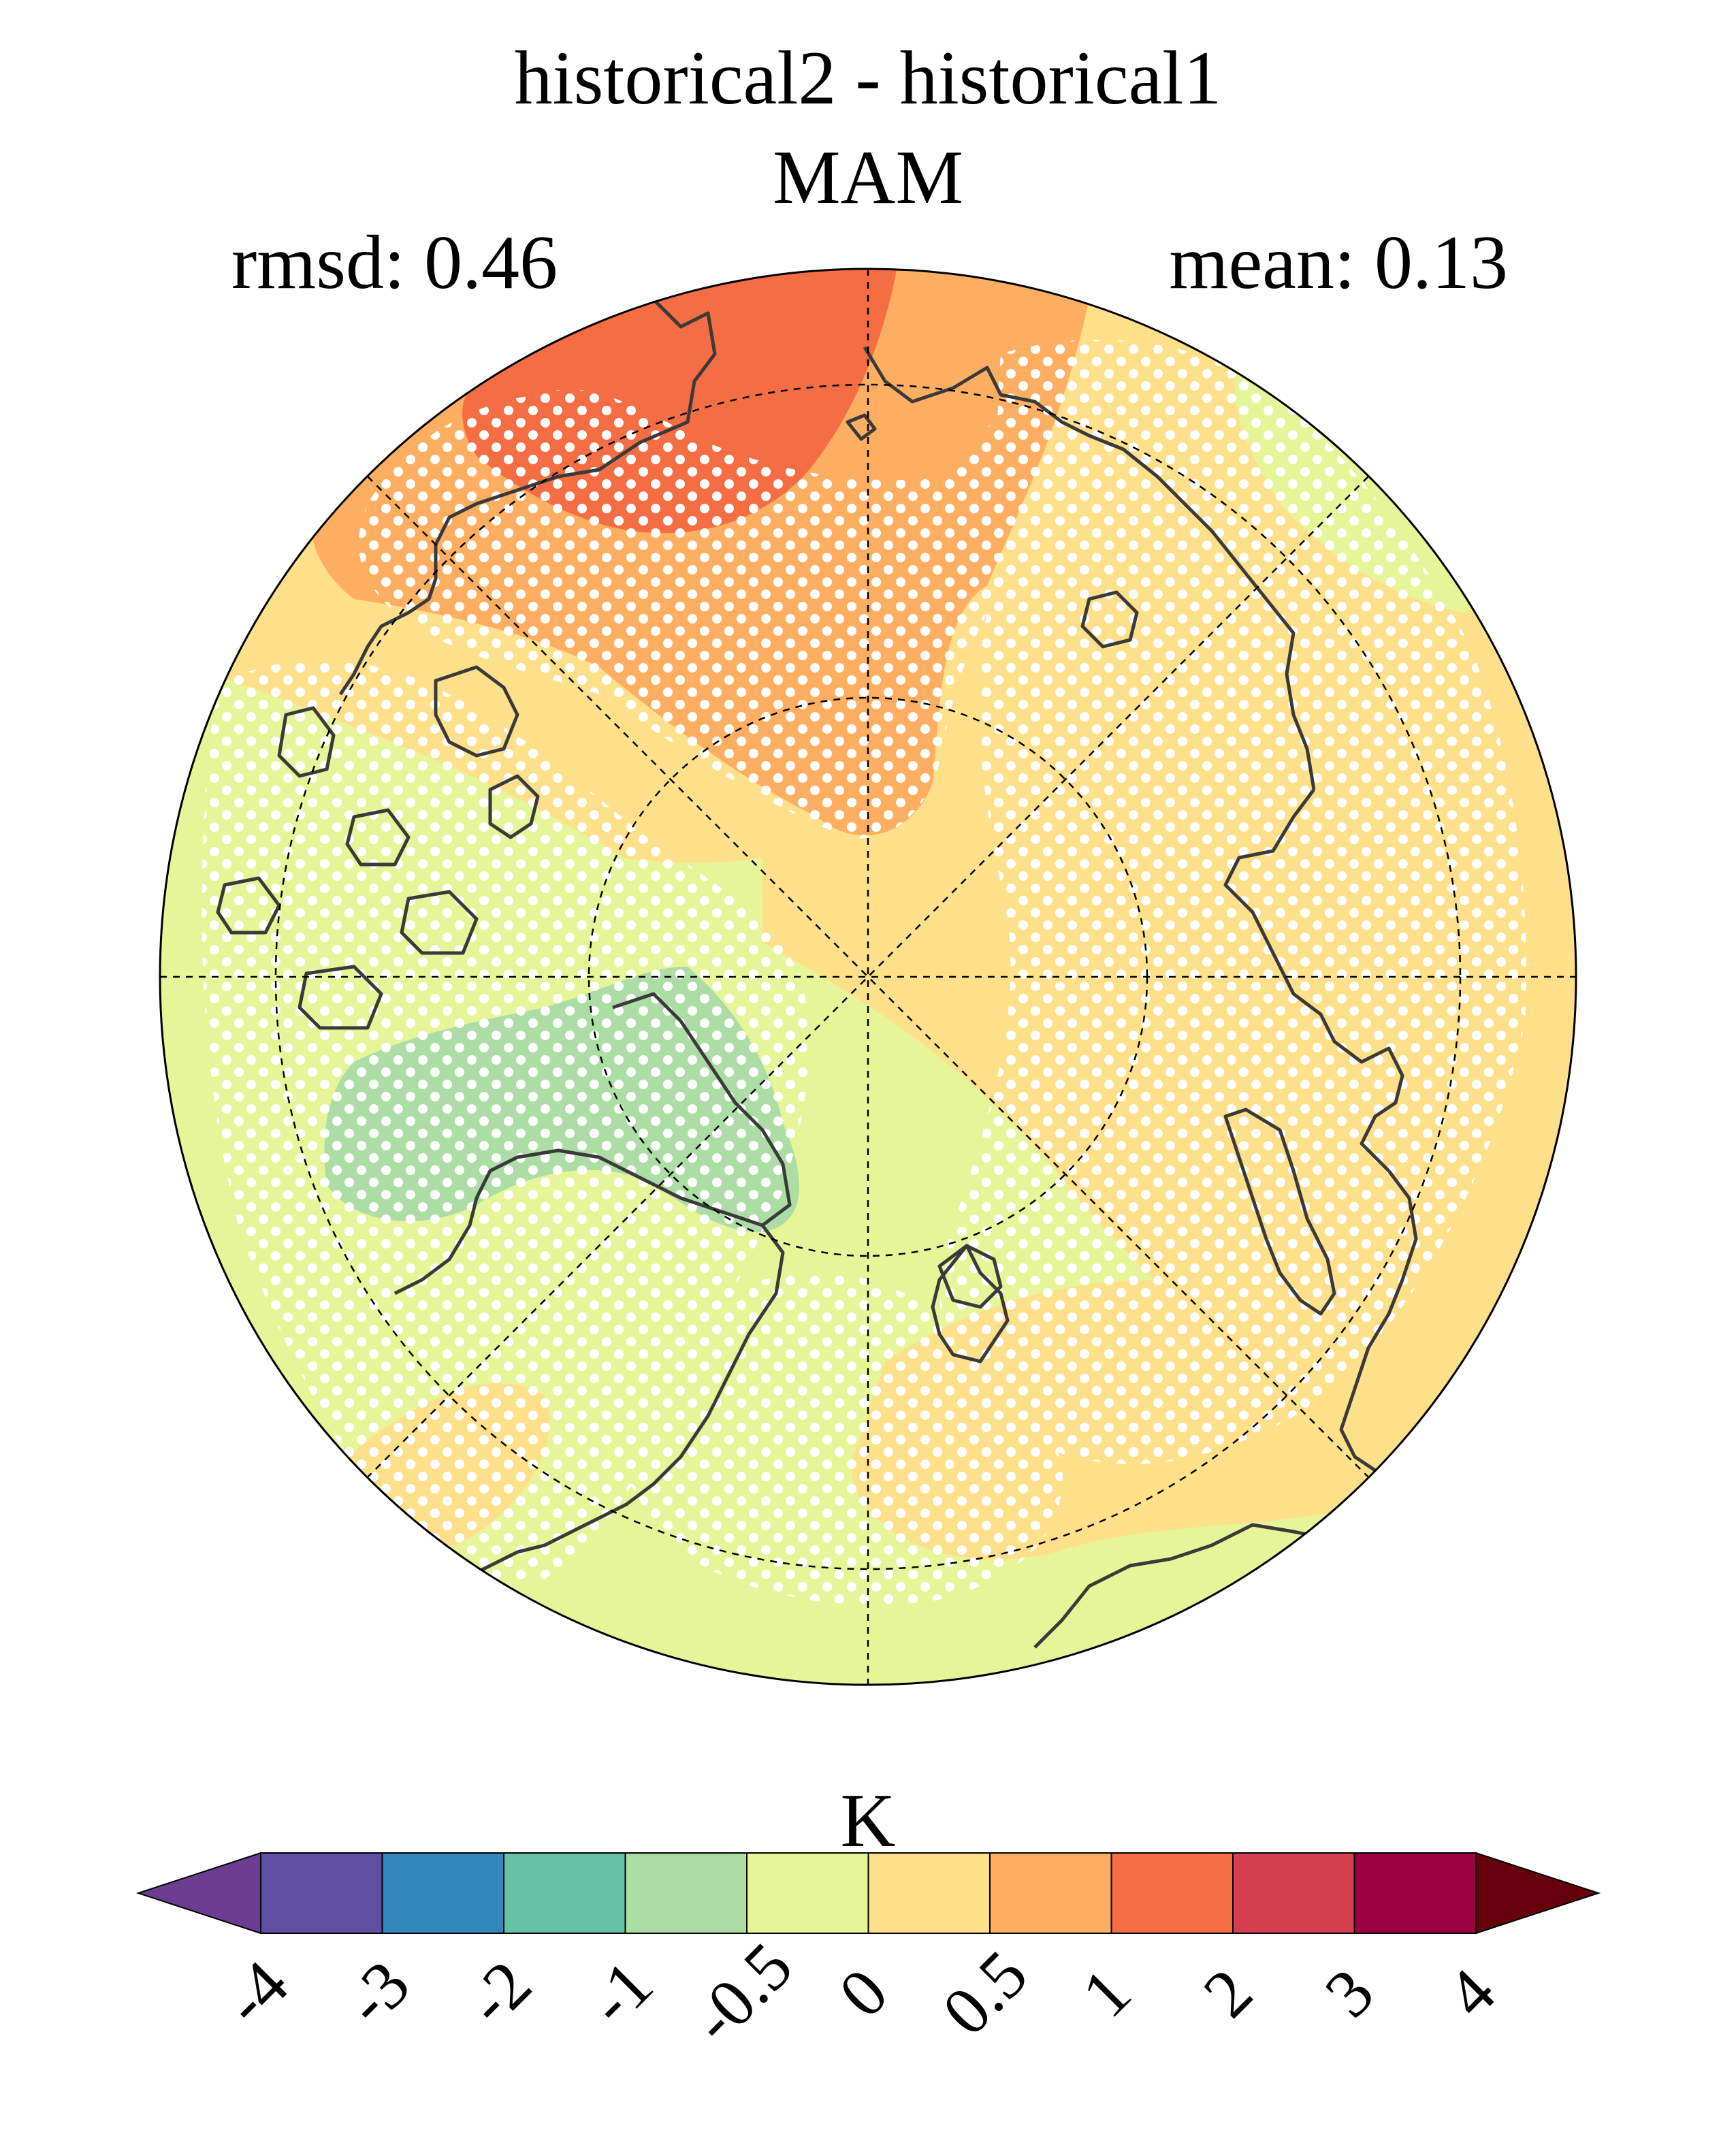  I want to click on colorbar-segments, so click(868, 1893).